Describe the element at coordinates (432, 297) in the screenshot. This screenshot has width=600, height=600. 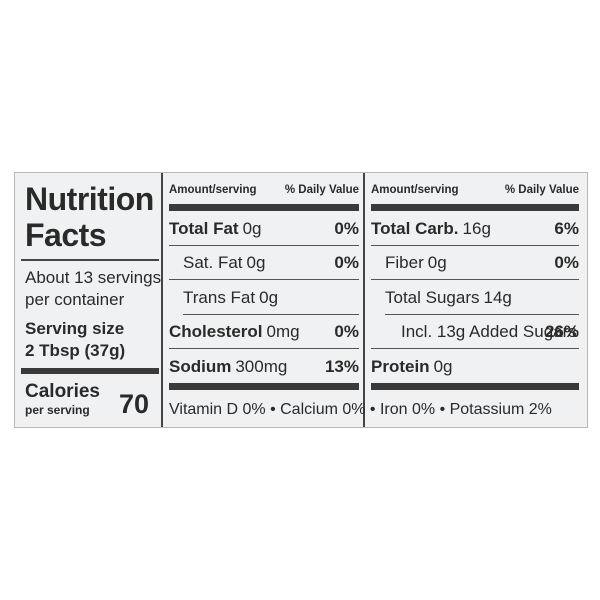
I see `nutrient-name: Total Sugars` at that location.